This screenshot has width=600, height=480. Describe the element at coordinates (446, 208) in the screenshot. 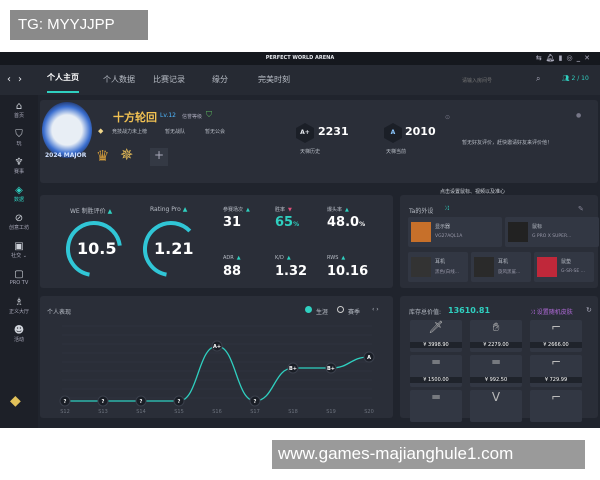

I see `shuffle-icon: ⤨` at that location.